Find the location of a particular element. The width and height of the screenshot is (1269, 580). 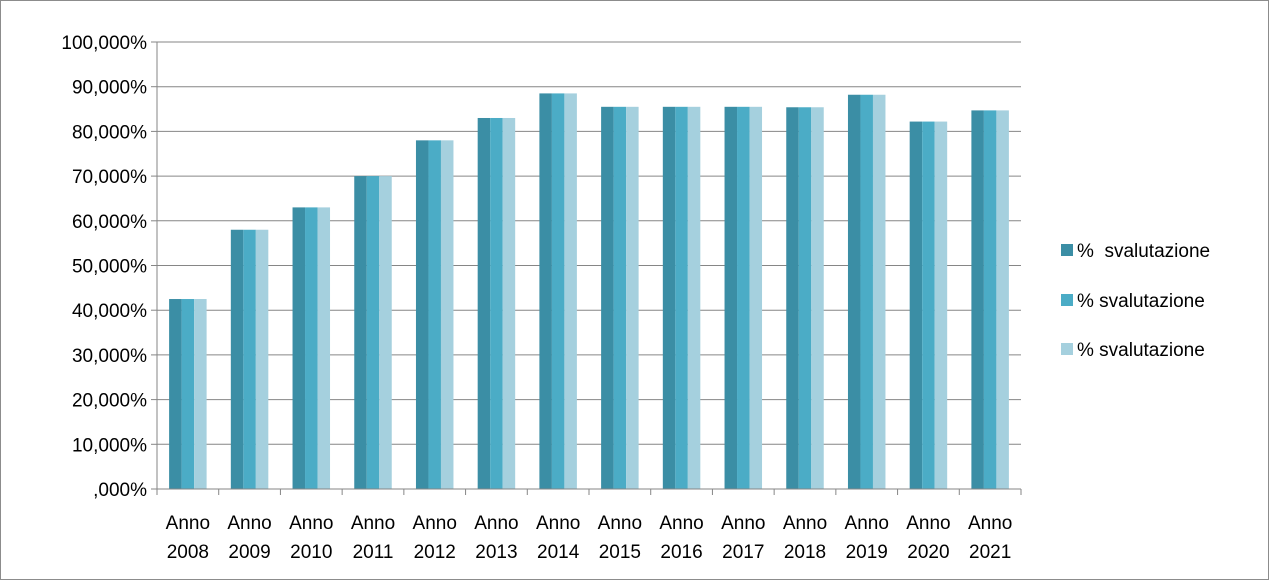

y-tick-label: ,000% is located at coordinates (120, 490).